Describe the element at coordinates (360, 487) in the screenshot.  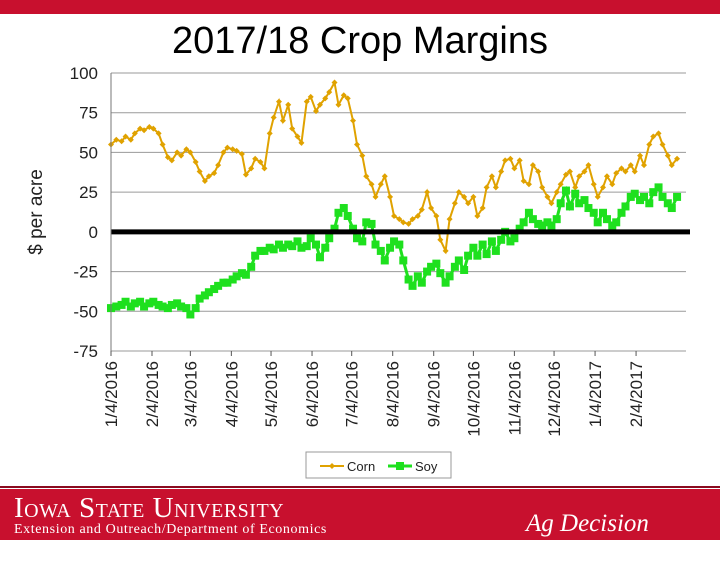
I see `footer-divider` at that location.